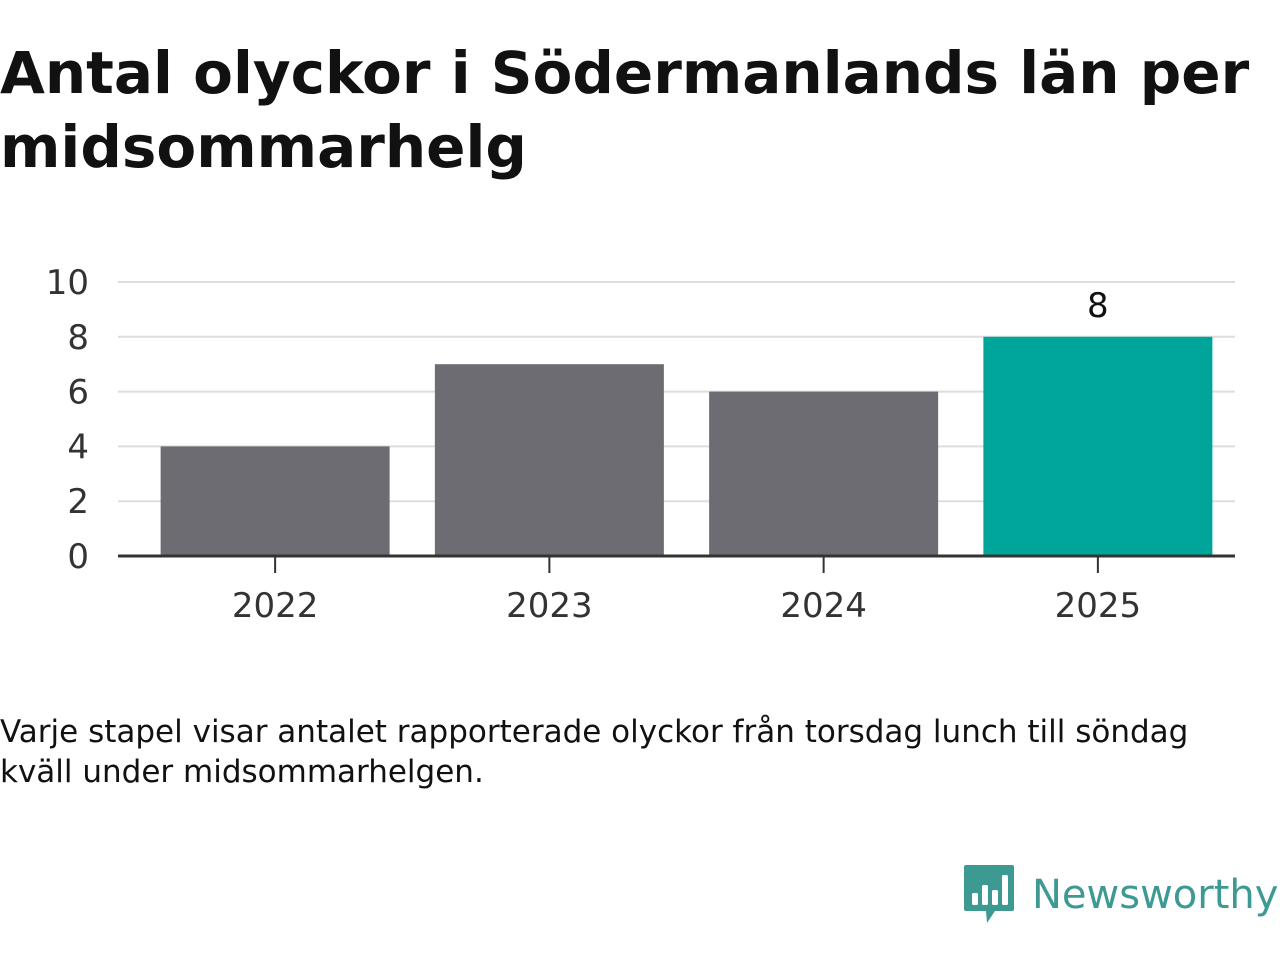 The width and height of the screenshot is (1280, 960). What do you see at coordinates (67, 420) in the screenshot?
I see `y-axis-tick-labels: 0 2 4 6 8 10` at bounding box center [67, 420].